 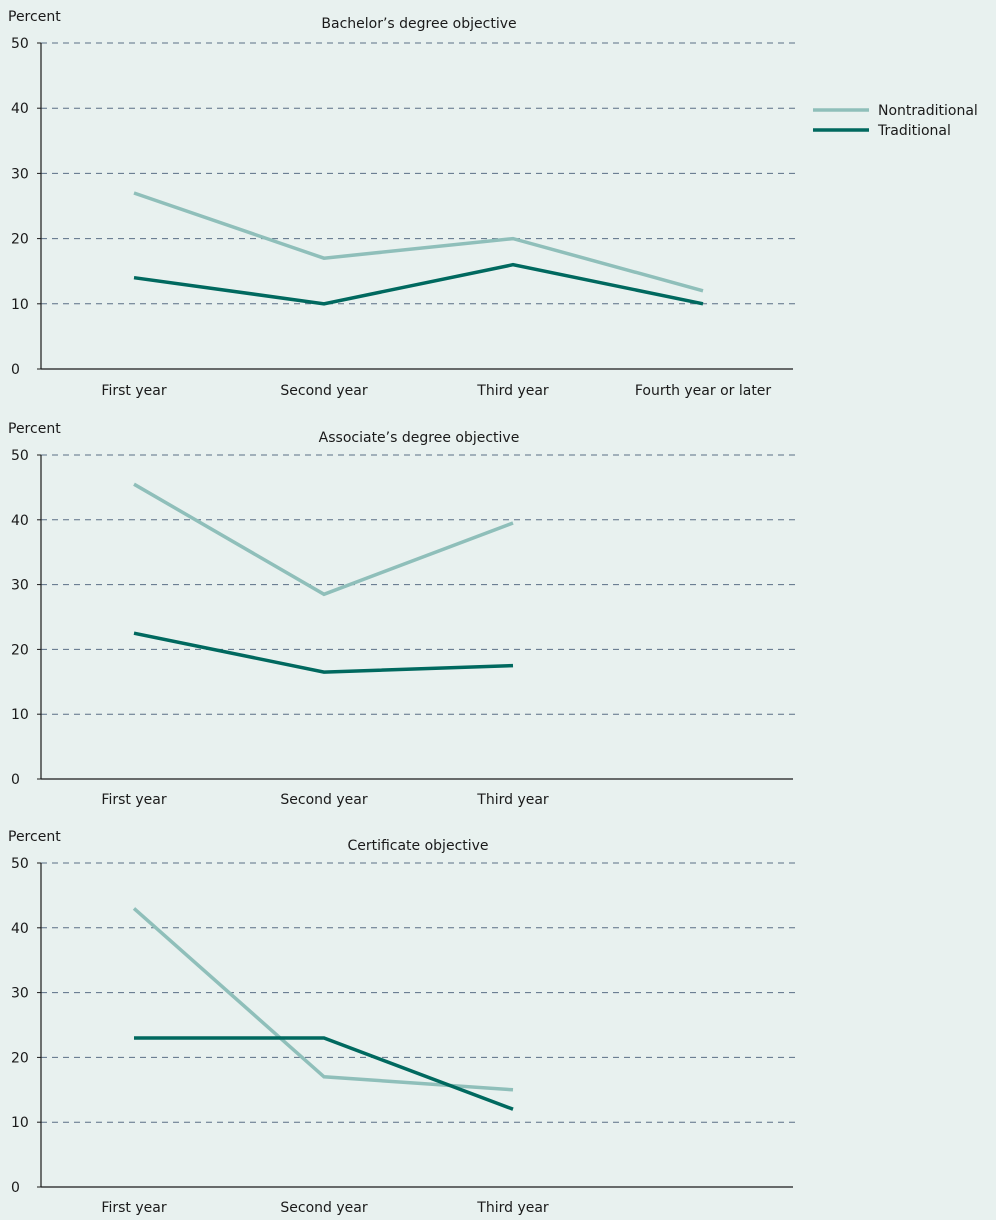 What do you see at coordinates (895, 121) in the screenshot?
I see `legend: Nontraditional Traditional` at bounding box center [895, 121].